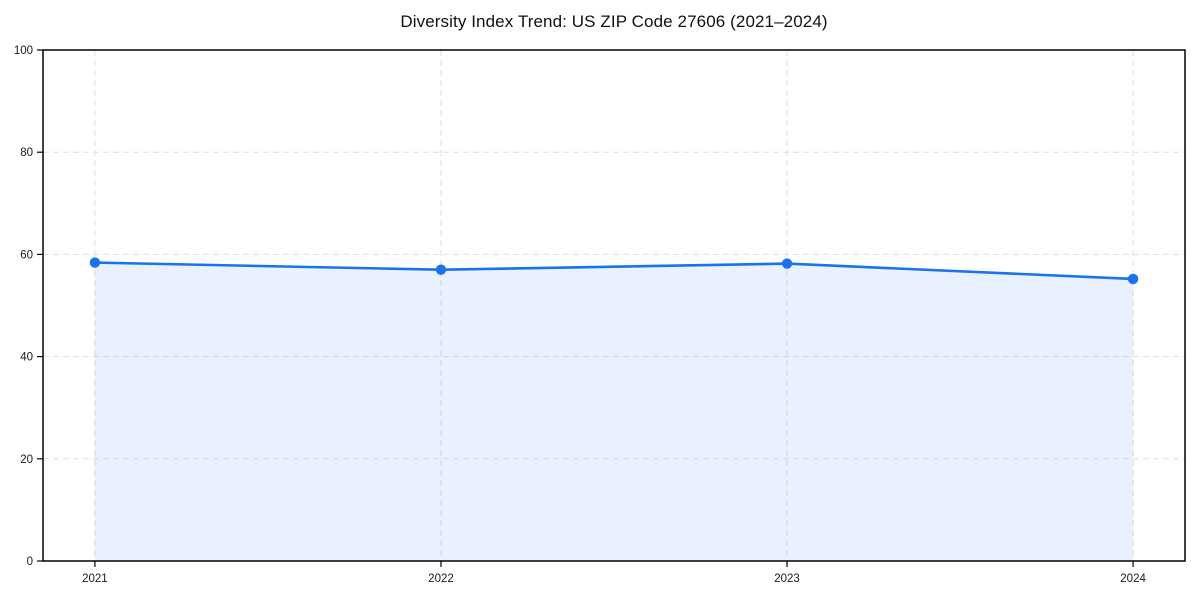  What do you see at coordinates (614, 271) in the screenshot?
I see `trend-line` at bounding box center [614, 271].